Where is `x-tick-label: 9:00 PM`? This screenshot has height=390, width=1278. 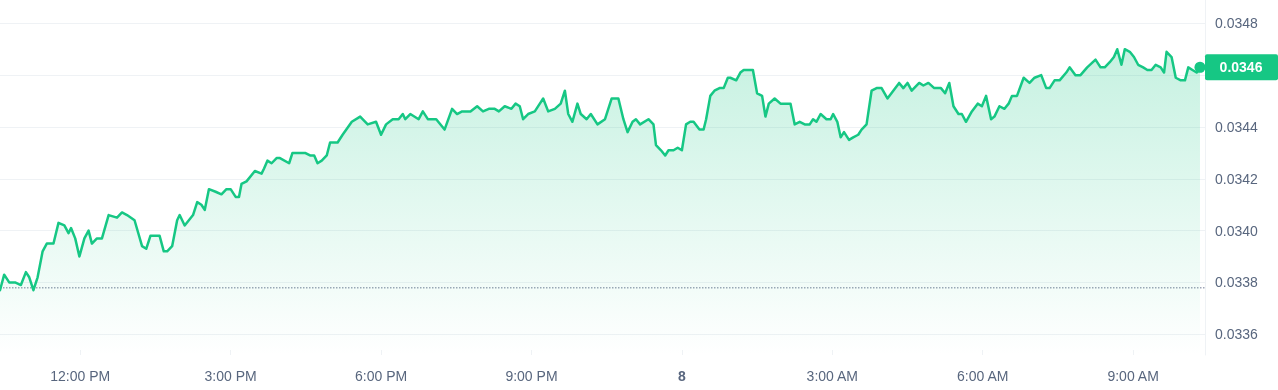 x-tick-label: 9:00 PM is located at coordinates (531, 376).